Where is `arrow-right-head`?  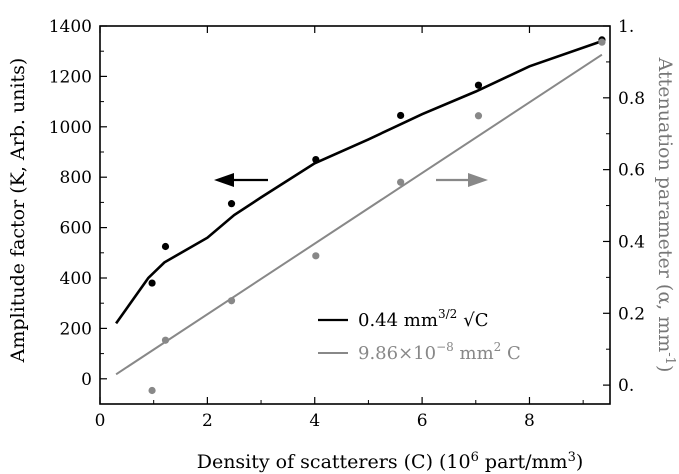
arrow-right-head is located at coordinates (478, 180).